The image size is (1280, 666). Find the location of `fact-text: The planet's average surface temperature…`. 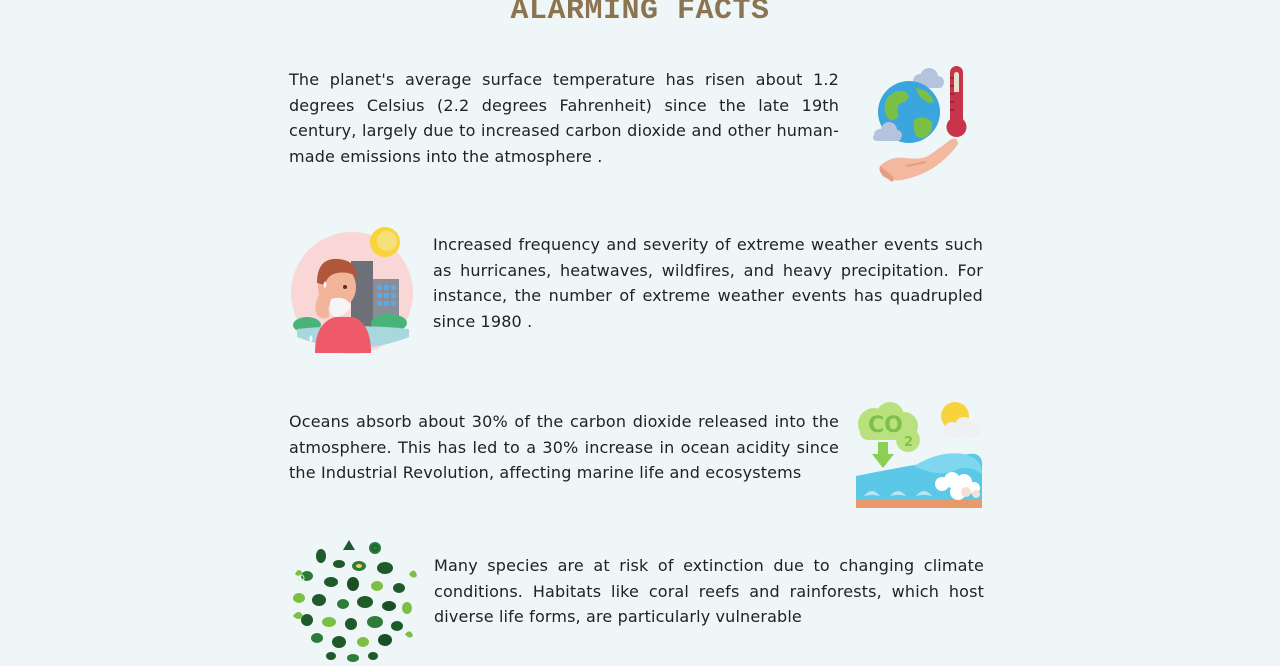

fact-text: The planet's average surface temperature… is located at coordinates (564, 118).